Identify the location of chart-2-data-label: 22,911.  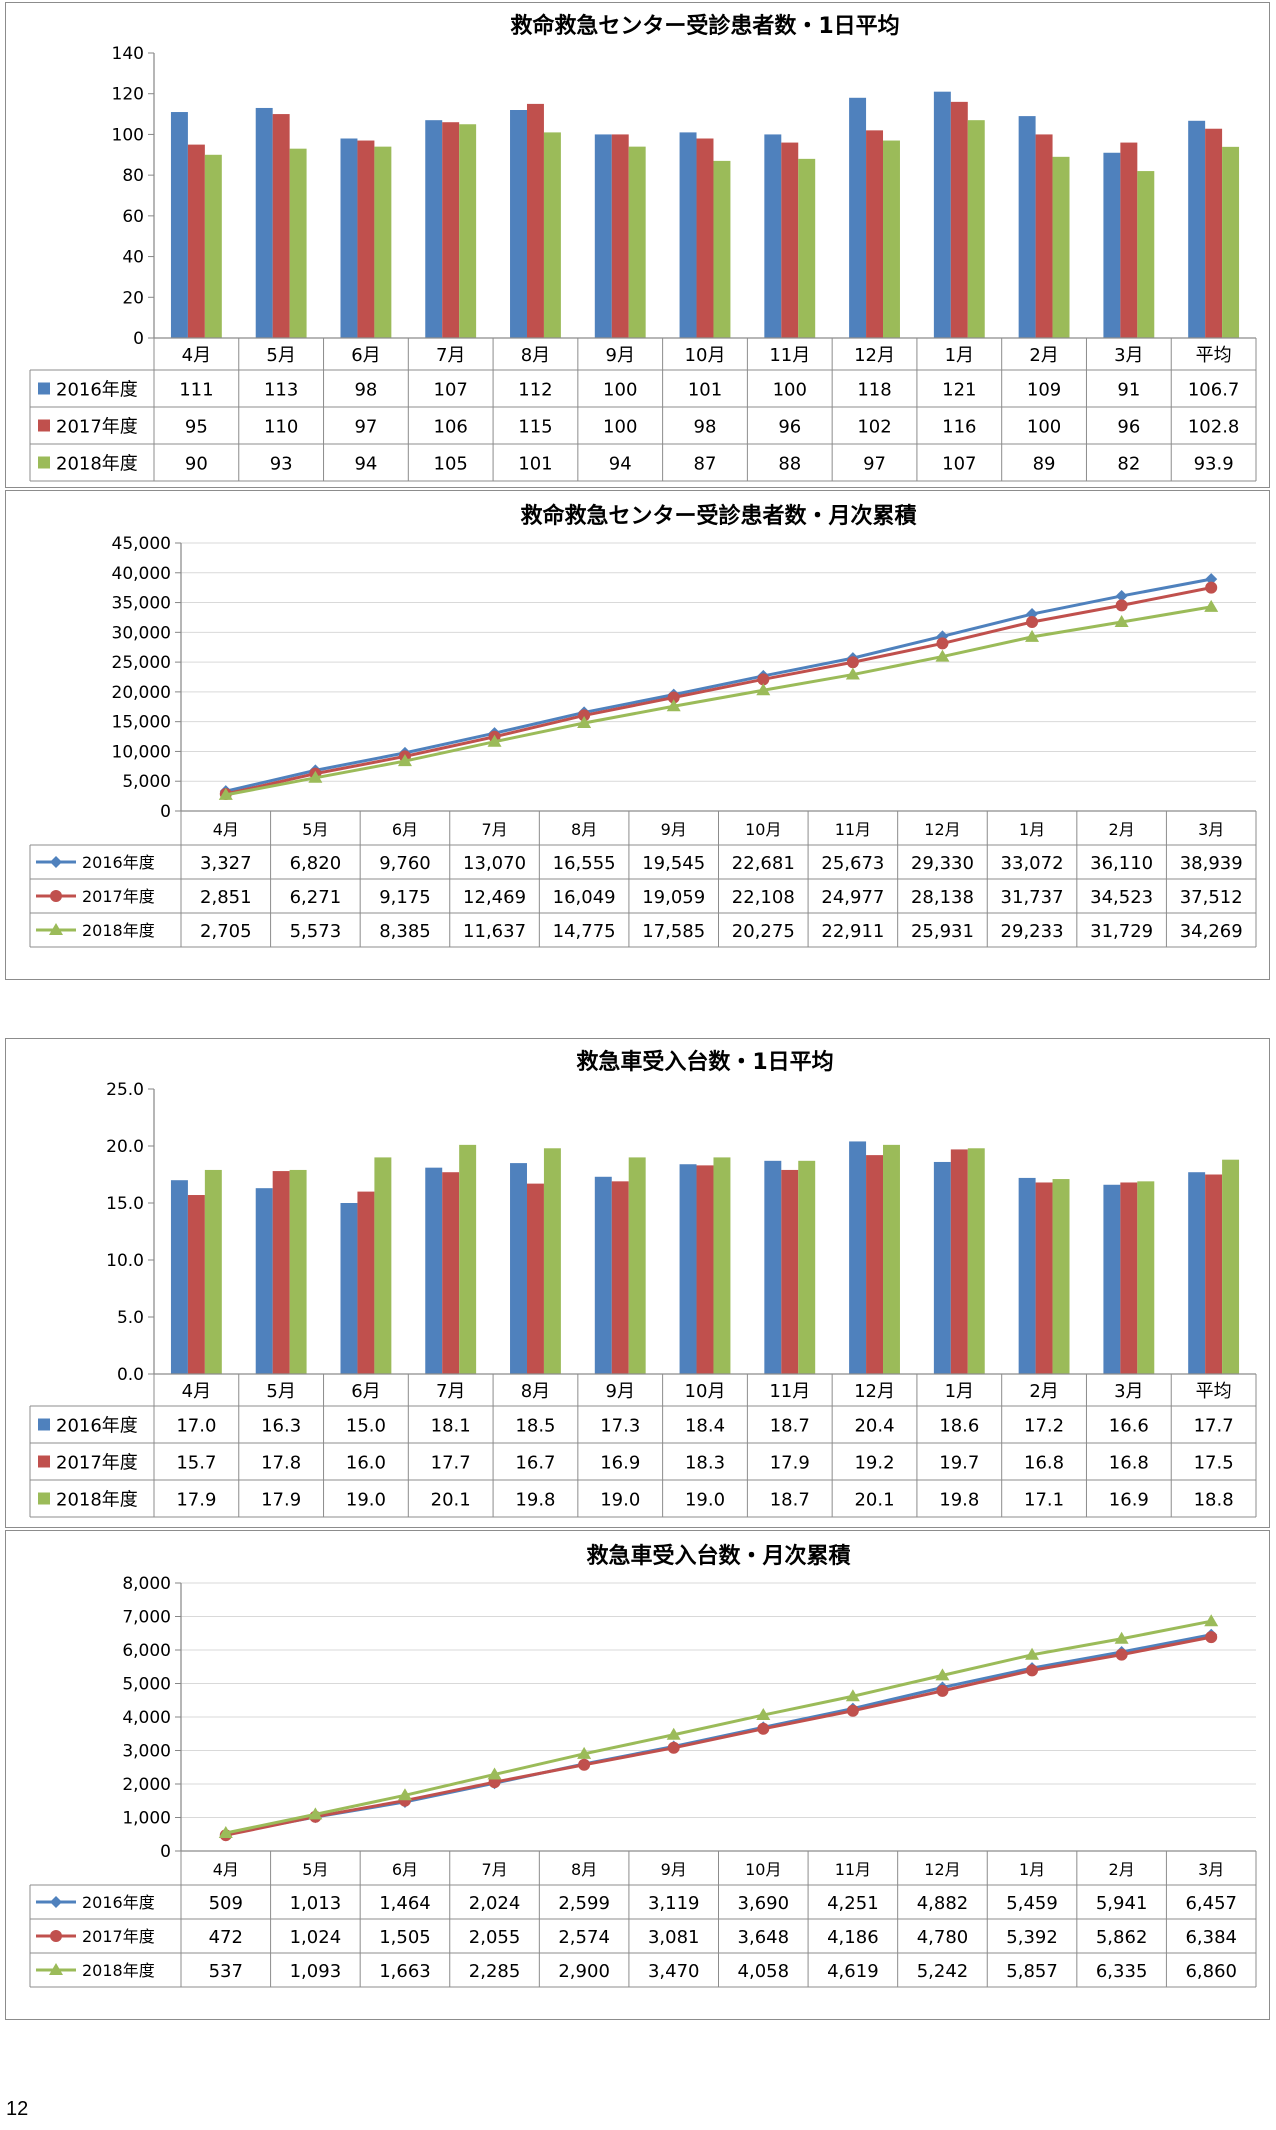
(852, 931).